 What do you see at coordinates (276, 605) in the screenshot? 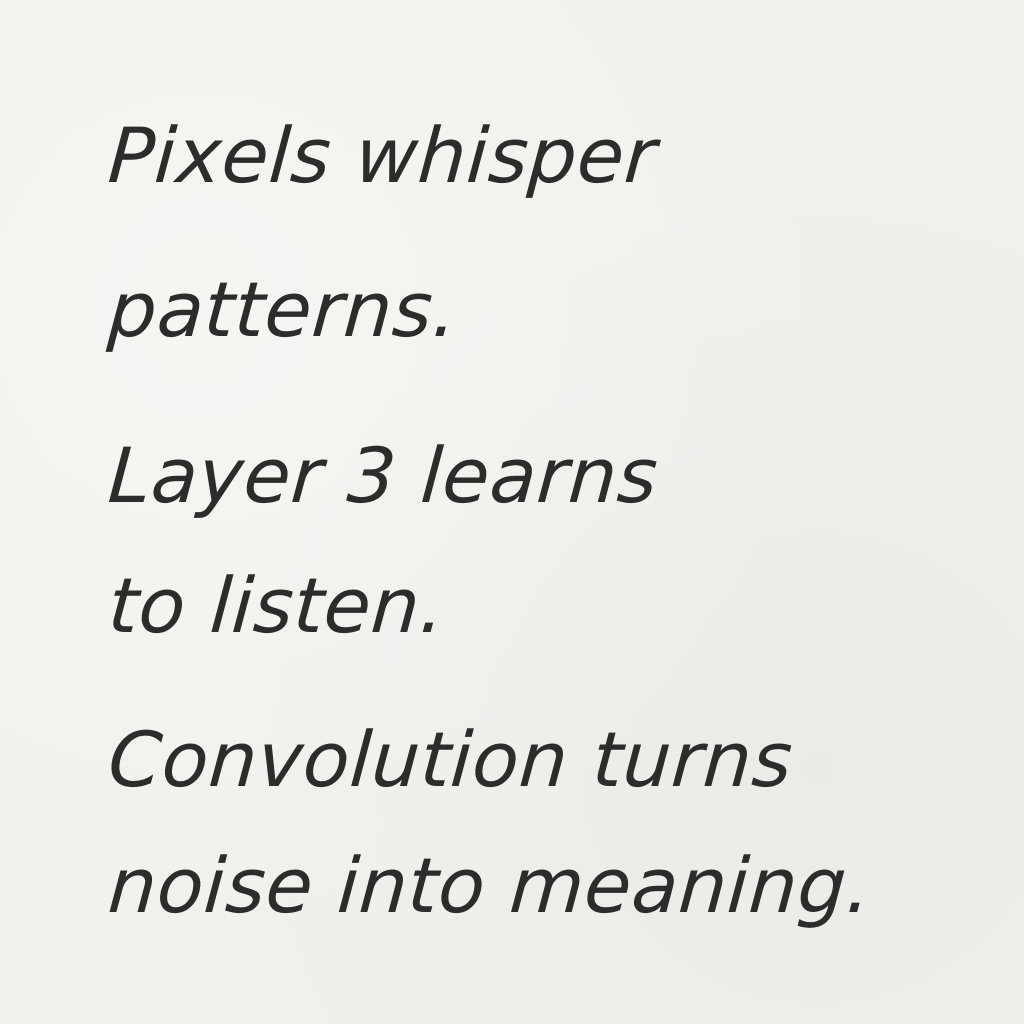
I see `stanza-2-line-2: to listen.` at bounding box center [276, 605].